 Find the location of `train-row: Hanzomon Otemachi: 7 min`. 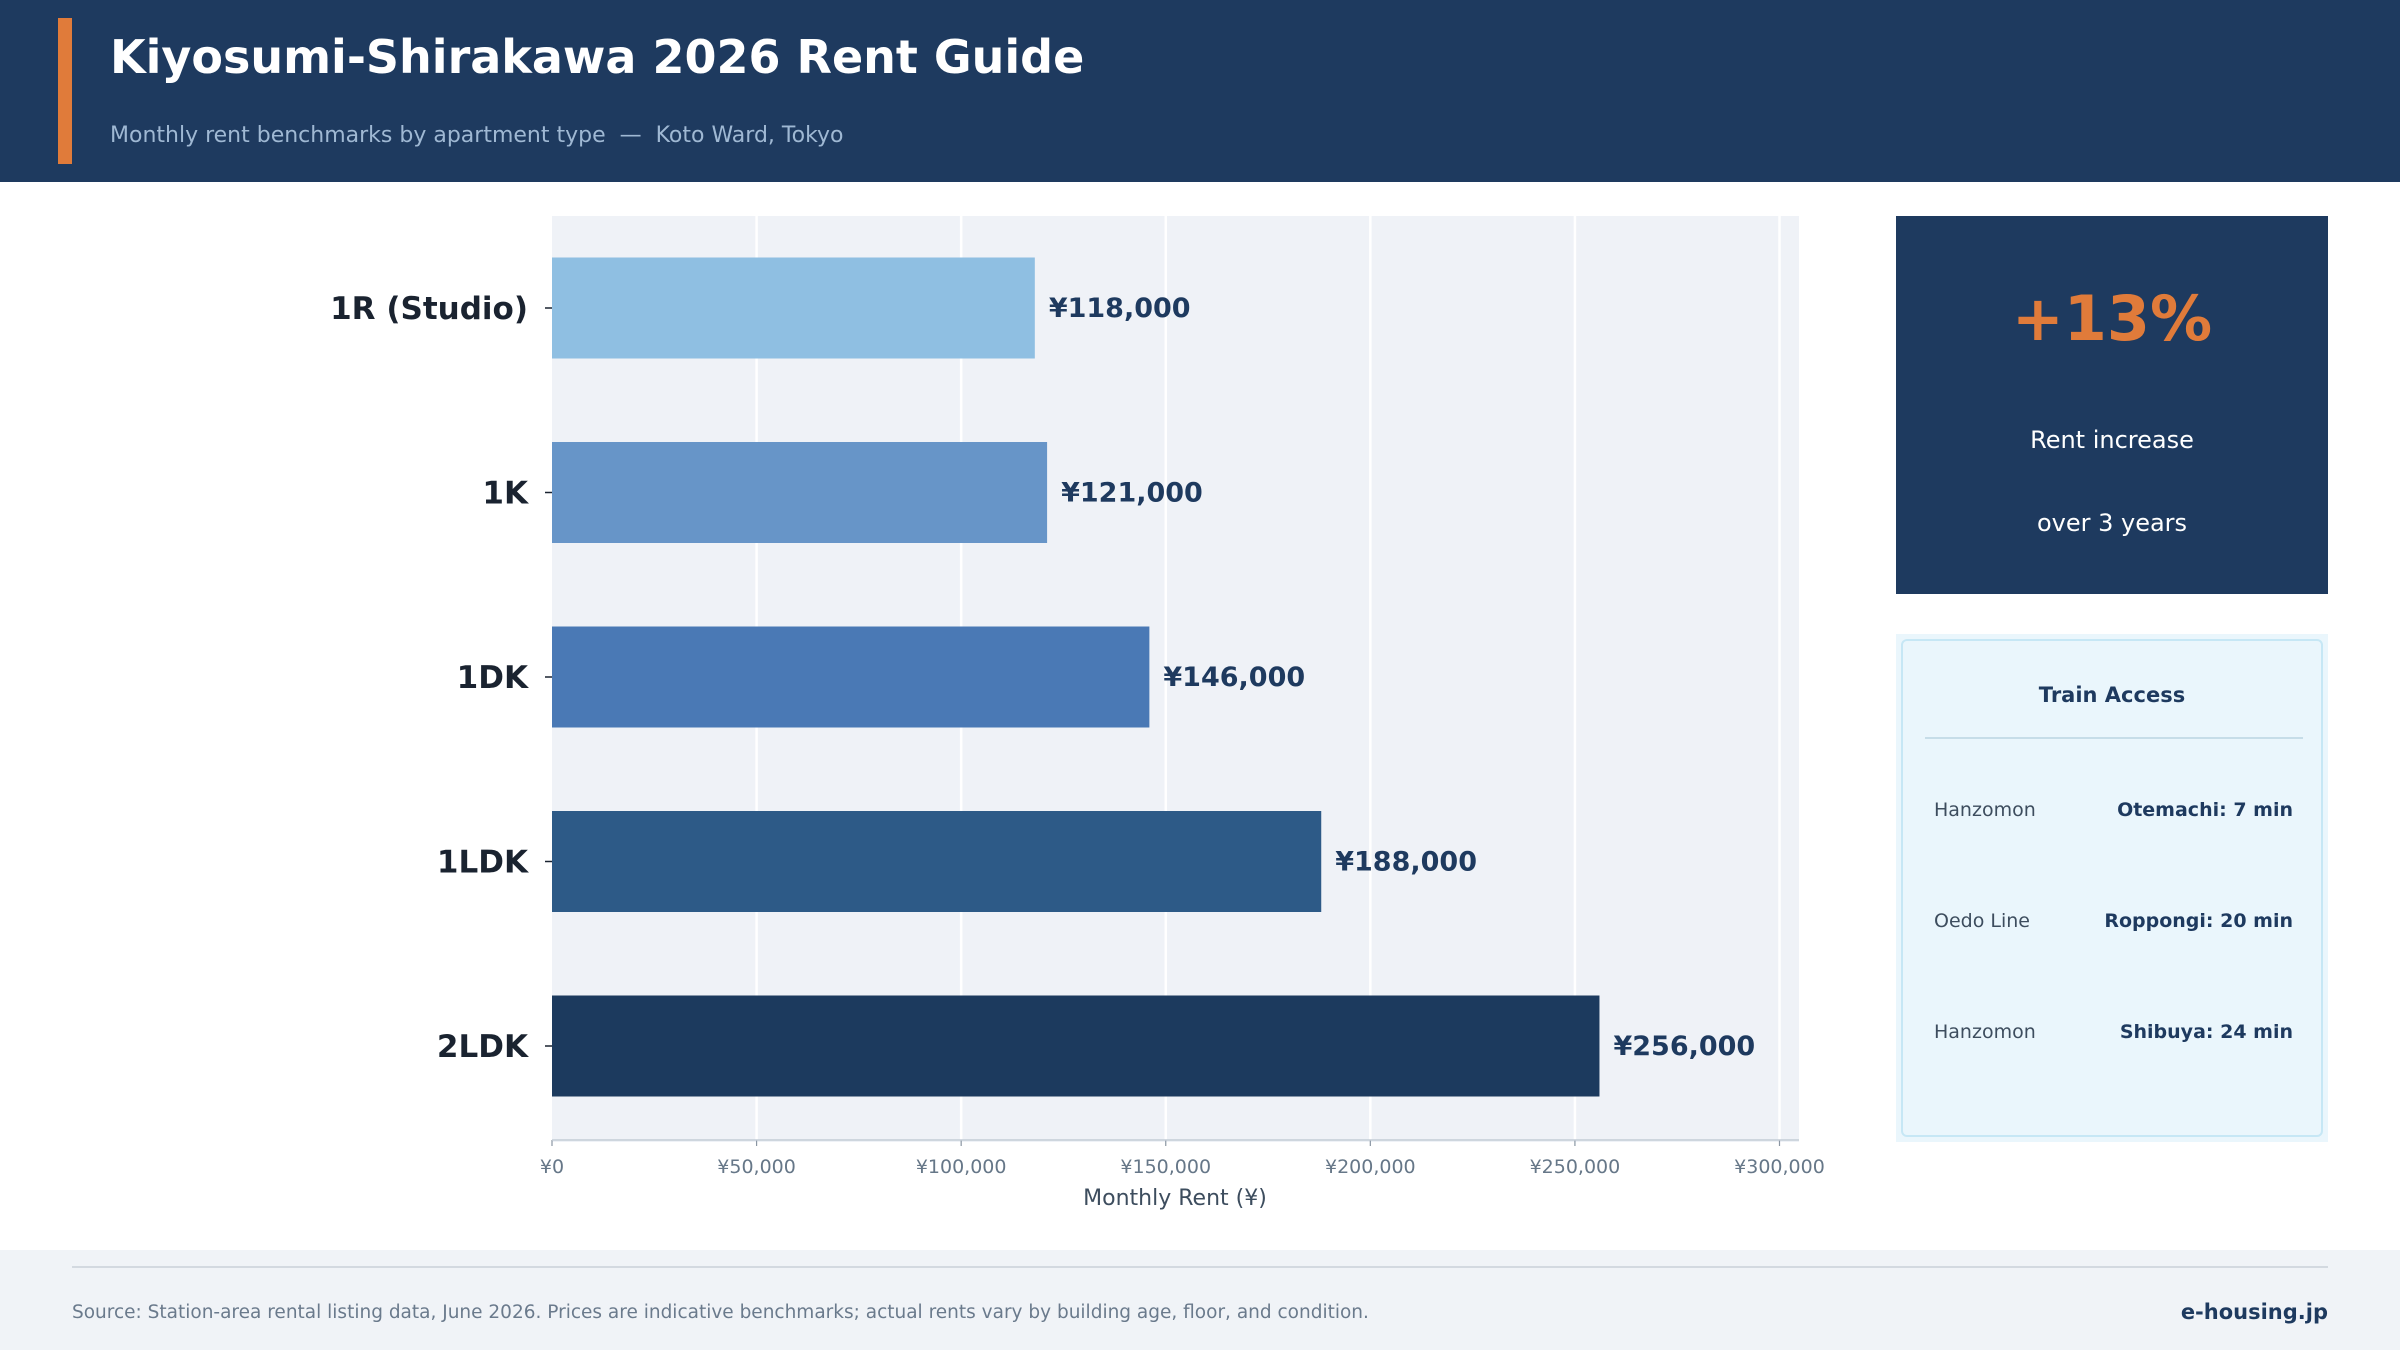

train-row: Hanzomon Otemachi: 7 min is located at coordinates (2112, 814).